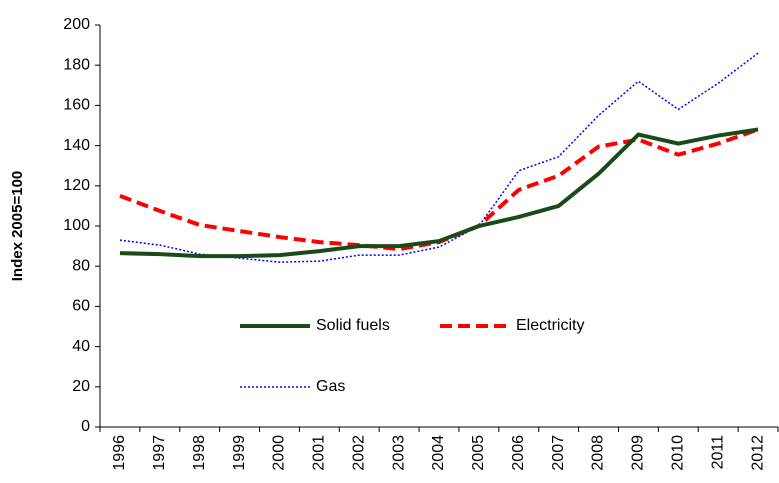 This screenshot has width=779, height=483. Describe the element at coordinates (279, 453) in the screenshot. I see `x-tick-label: 2000` at that location.